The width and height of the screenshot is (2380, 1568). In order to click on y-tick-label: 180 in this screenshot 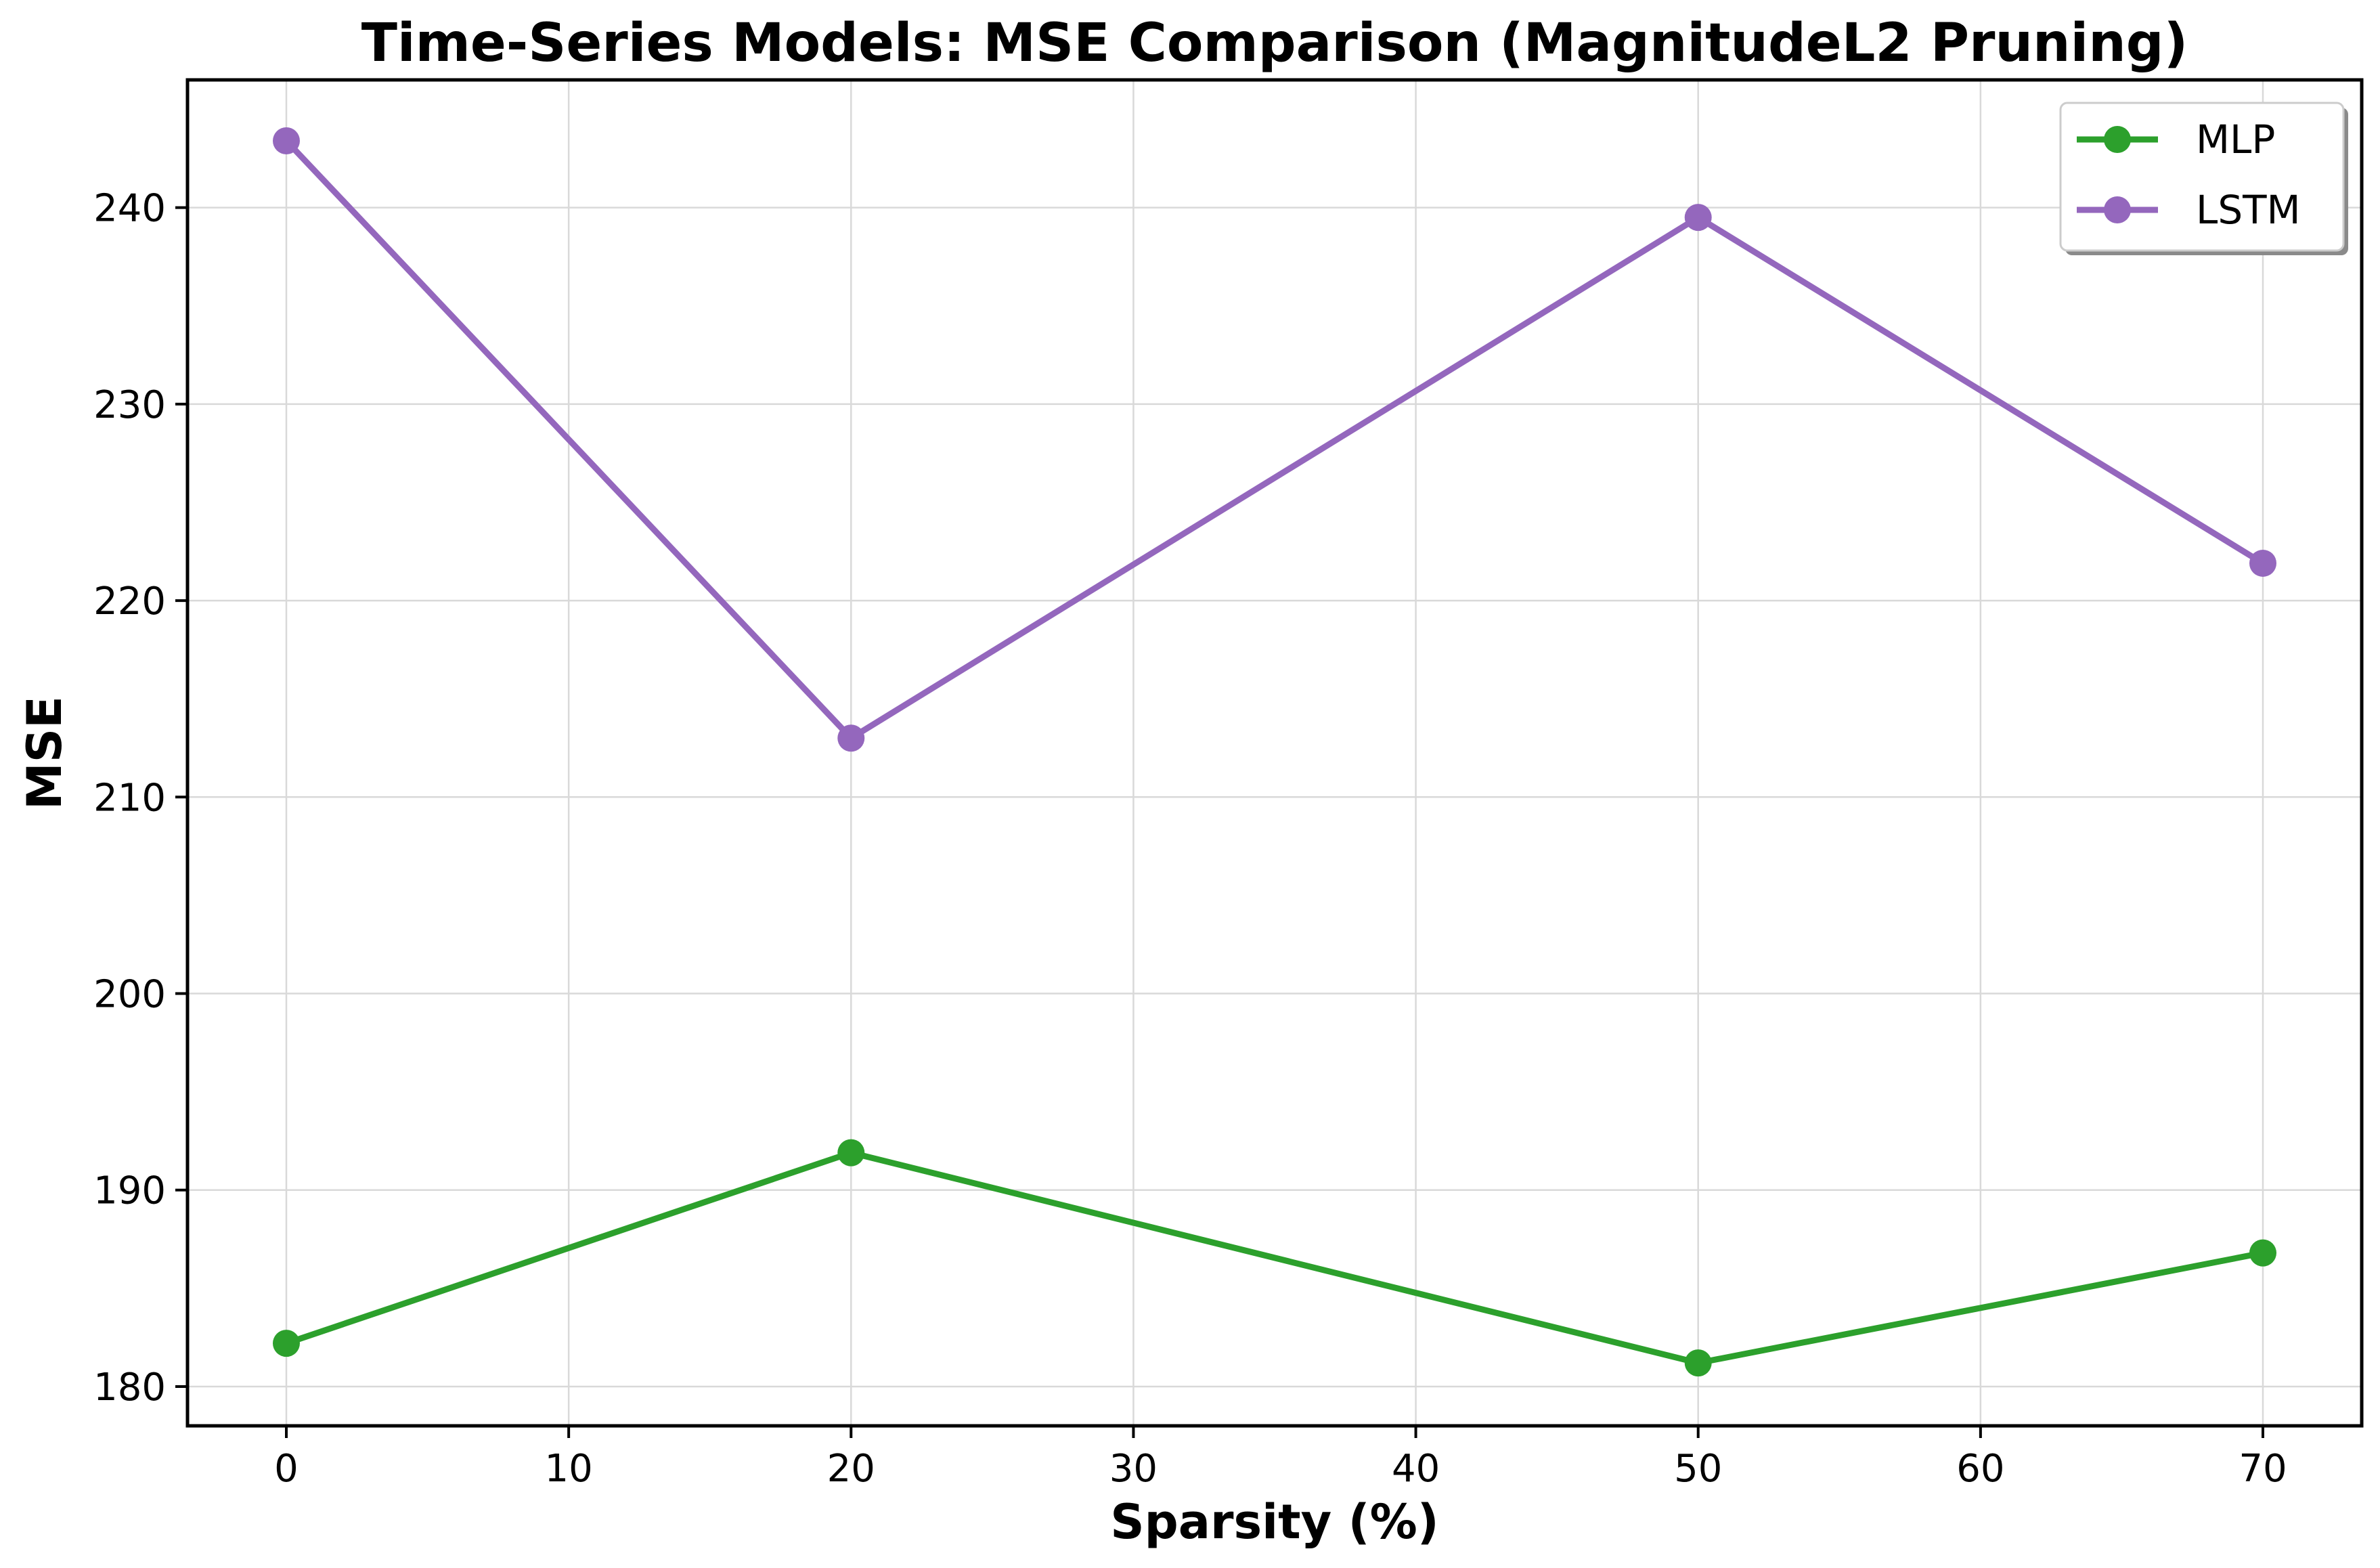, I will do `click(129, 1388)`.